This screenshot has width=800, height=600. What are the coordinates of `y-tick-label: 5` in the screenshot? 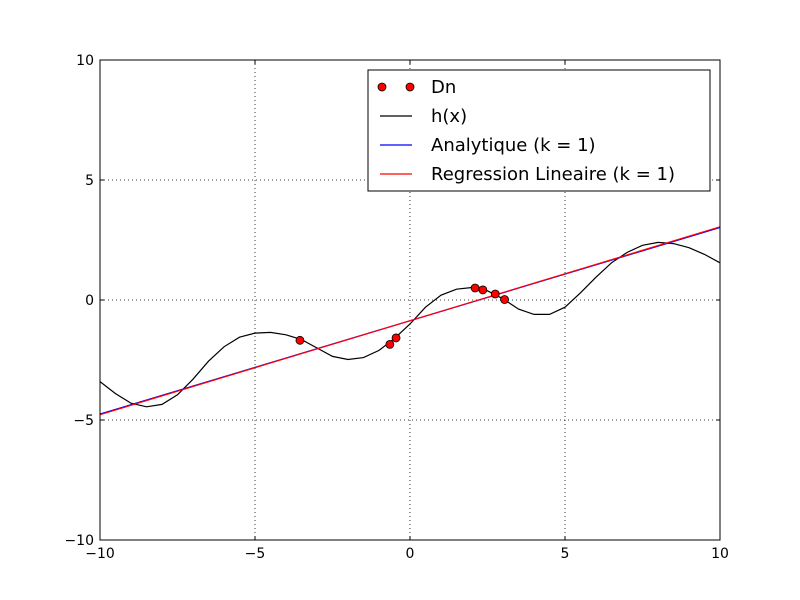 It's located at (89, 181).